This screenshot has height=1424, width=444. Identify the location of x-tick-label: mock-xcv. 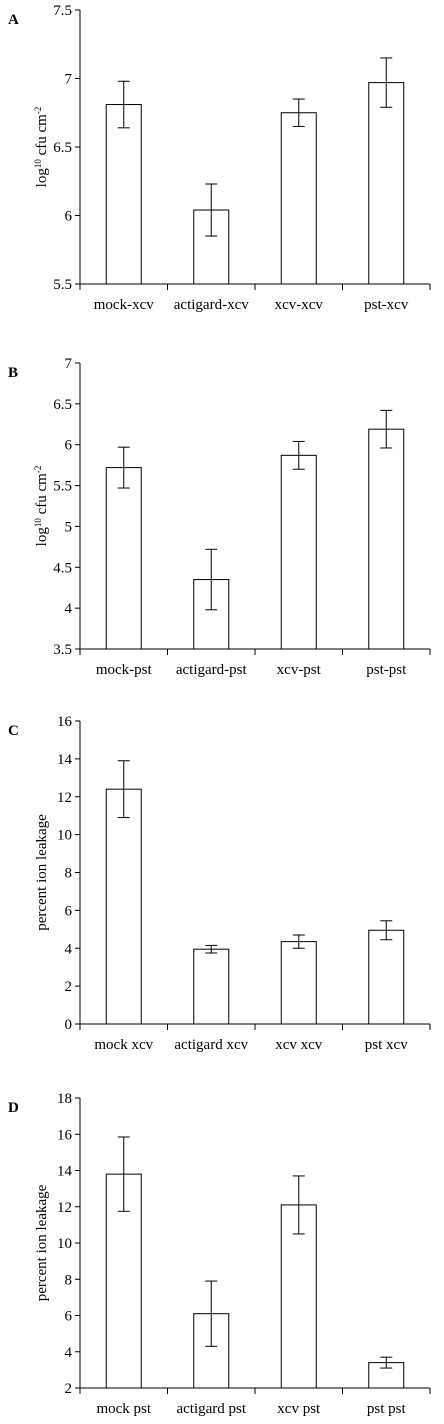
(124, 305).